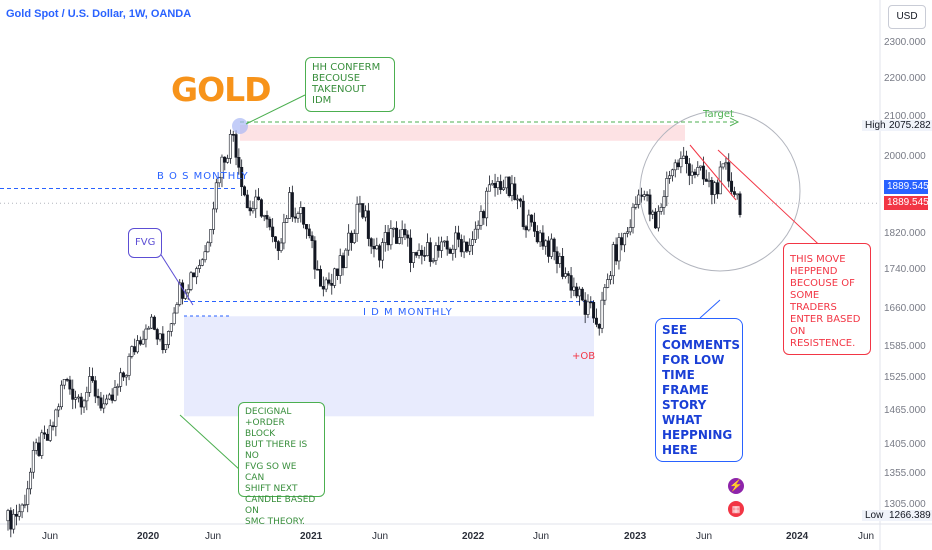 The height and width of the screenshot is (550, 932). What do you see at coordinates (905, 410) in the screenshot?
I see `price-tick-label: 1465.000` at bounding box center [905, 410].